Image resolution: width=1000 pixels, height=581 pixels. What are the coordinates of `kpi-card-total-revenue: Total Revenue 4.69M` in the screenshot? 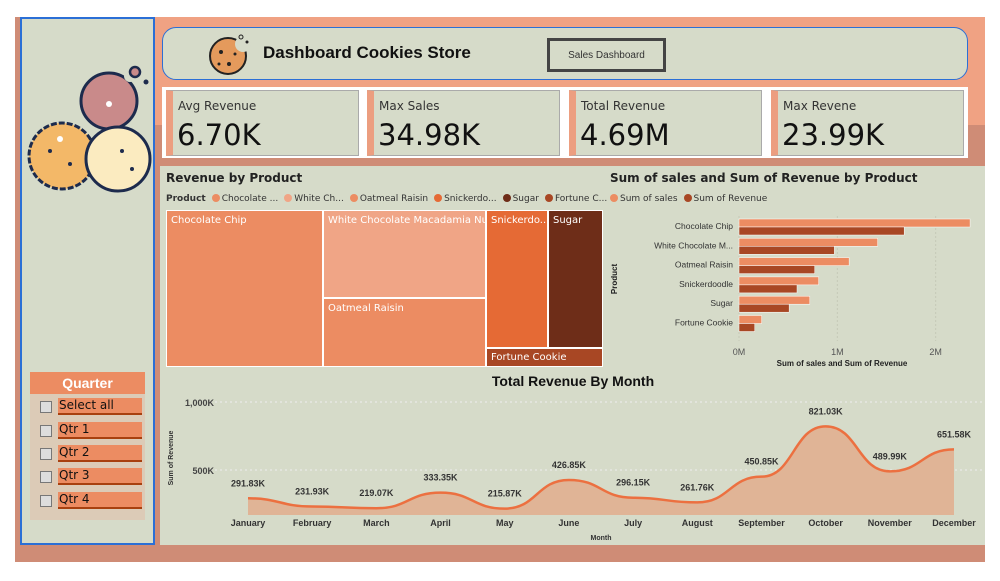 It's located at (665, 123).